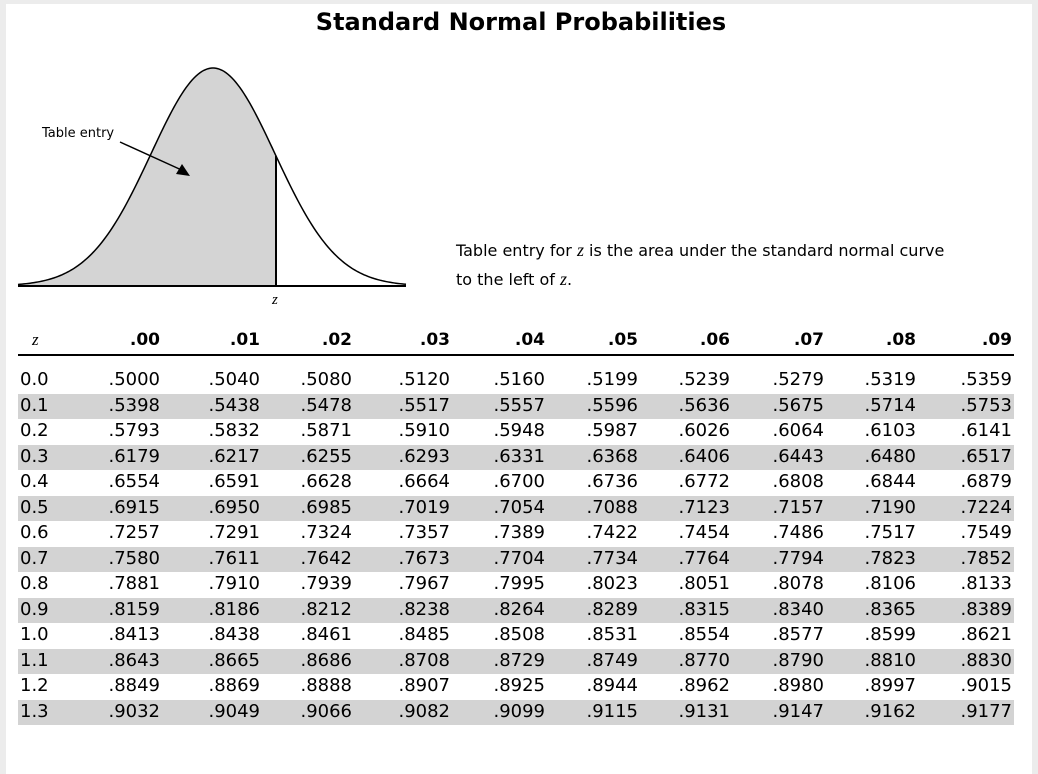 This screenshot has height=774, width=1038. I want to click on desc-text: to the left of, so click(508, 279).